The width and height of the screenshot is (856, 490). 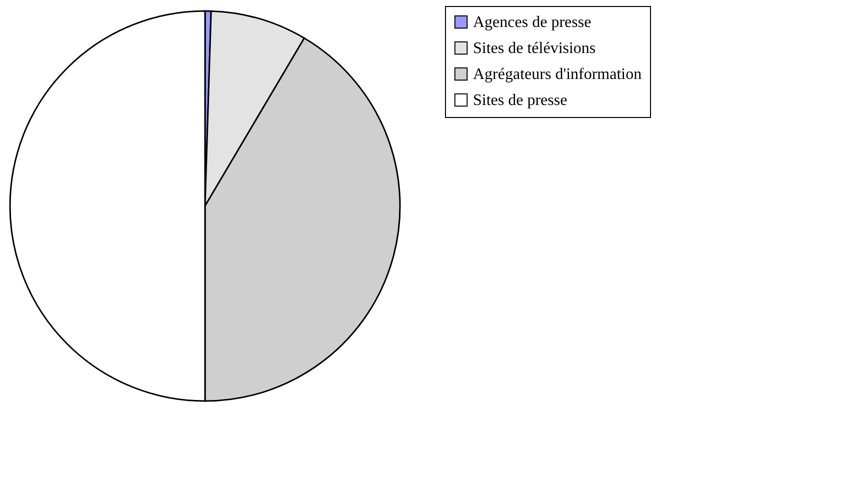 What do you see at coordinates (557, 74) in the screenshot?
I see `legend-label: Agrégateurs d'information` at bounding box center [557, 74].